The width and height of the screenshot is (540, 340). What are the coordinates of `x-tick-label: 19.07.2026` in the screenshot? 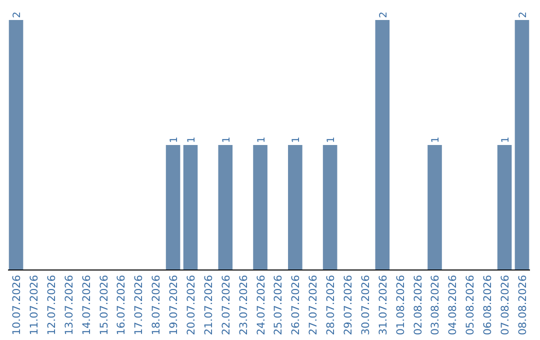 It's located at (174, 305).